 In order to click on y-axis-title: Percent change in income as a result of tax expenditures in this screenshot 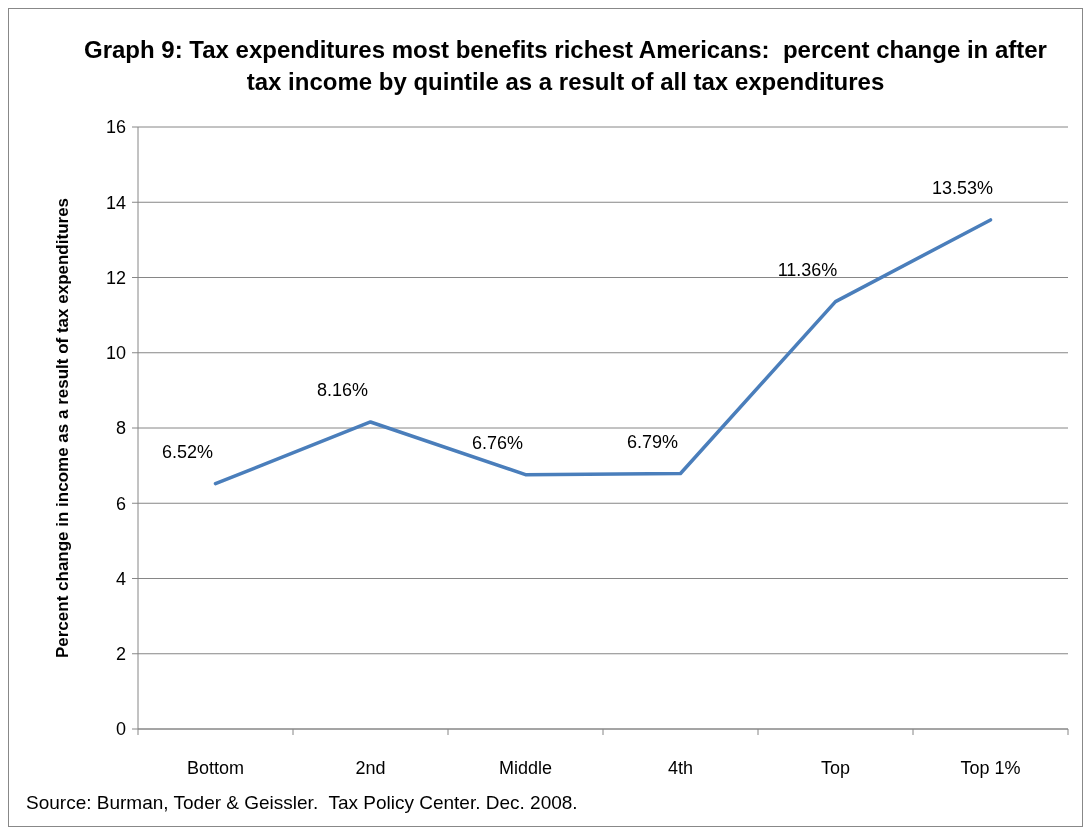, I will do `click(62, 428)`.